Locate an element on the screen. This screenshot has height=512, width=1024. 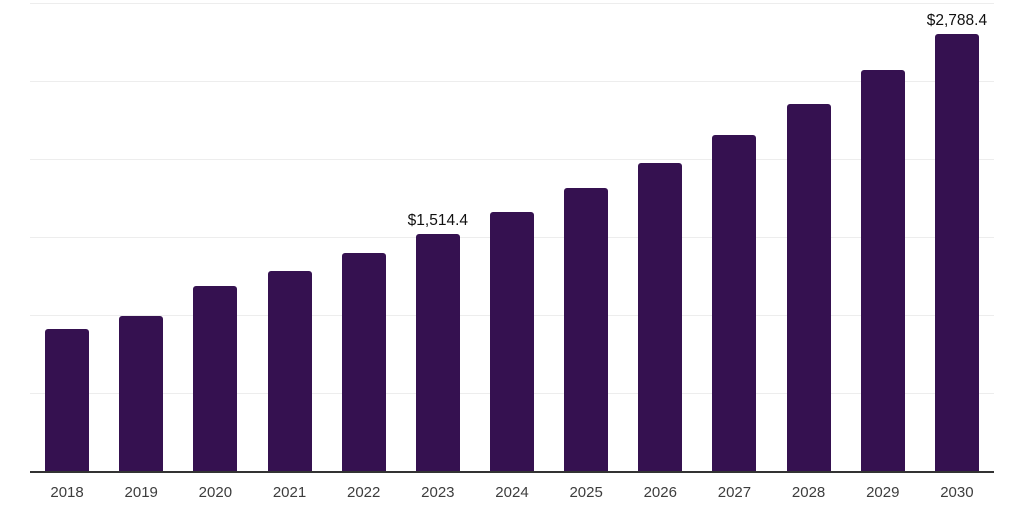
x-axis-line is located at coordinates (512, 472).